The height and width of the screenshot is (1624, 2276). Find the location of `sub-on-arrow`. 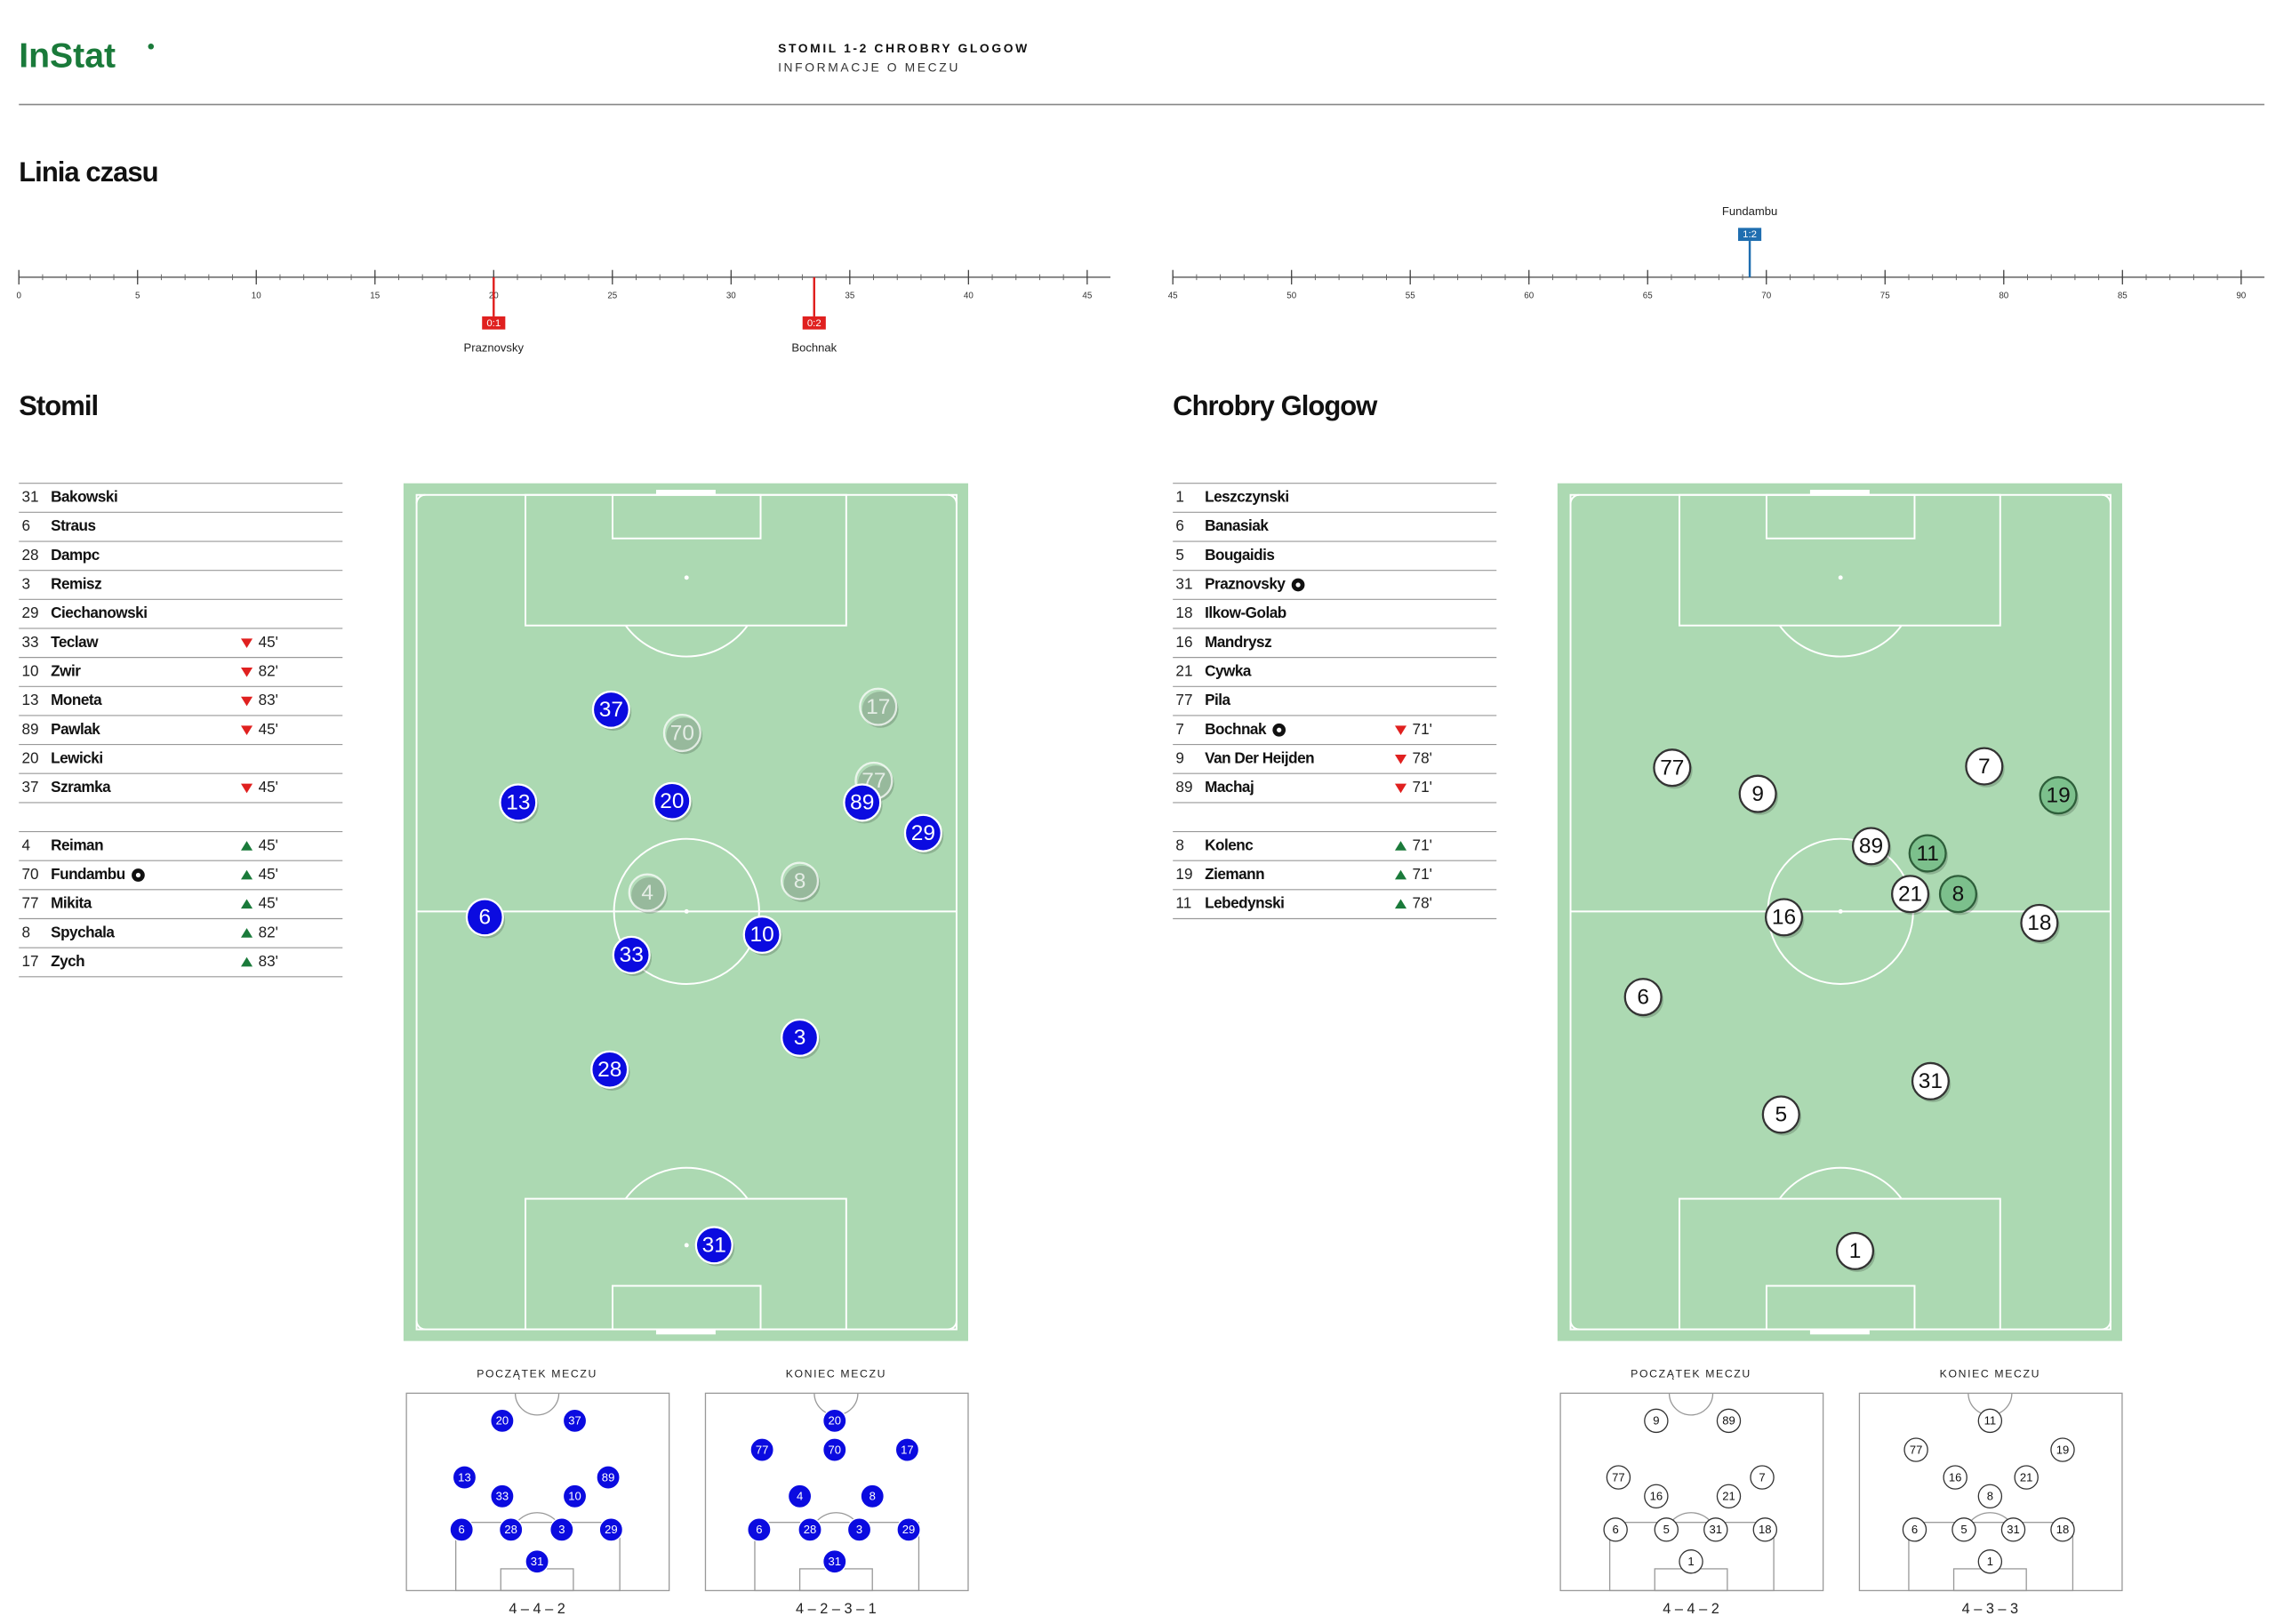

sub-on-arrow is located at coordinates (247, 846).